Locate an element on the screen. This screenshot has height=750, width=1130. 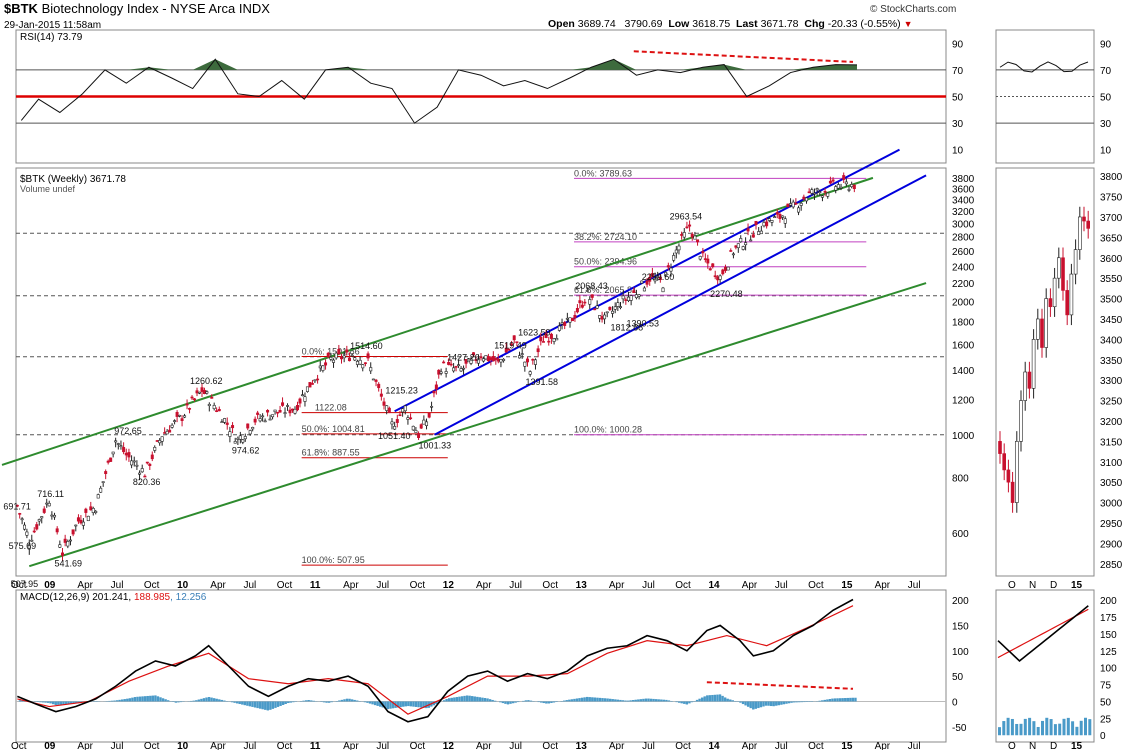
price-data-label: 974.62 is located at coordinates (246, 451).